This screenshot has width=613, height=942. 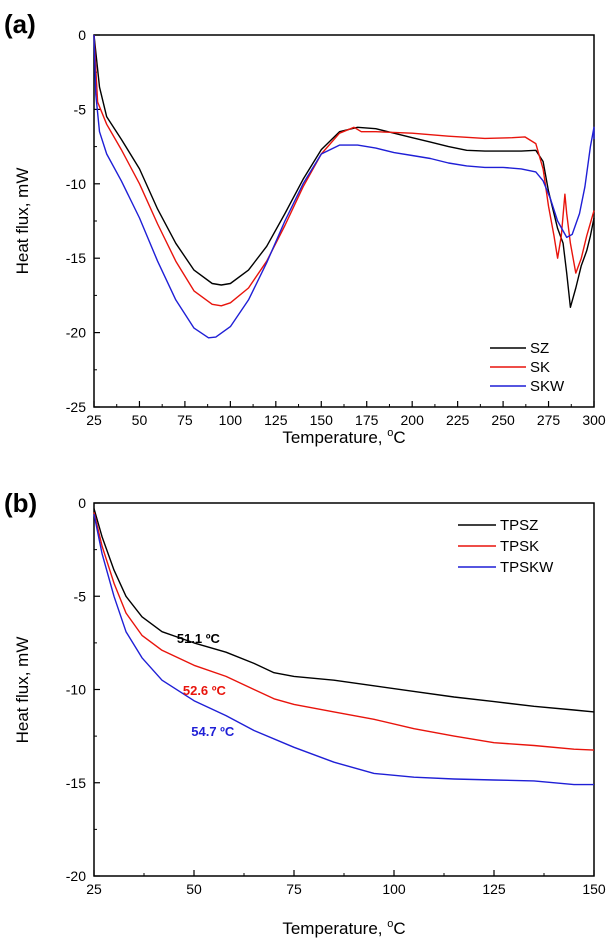 What do you see at coordinates (22, 690) in the screenshot?
I see `panel-b-y-axis-label: Heat flux, mW` at bounding box center [22, 690].